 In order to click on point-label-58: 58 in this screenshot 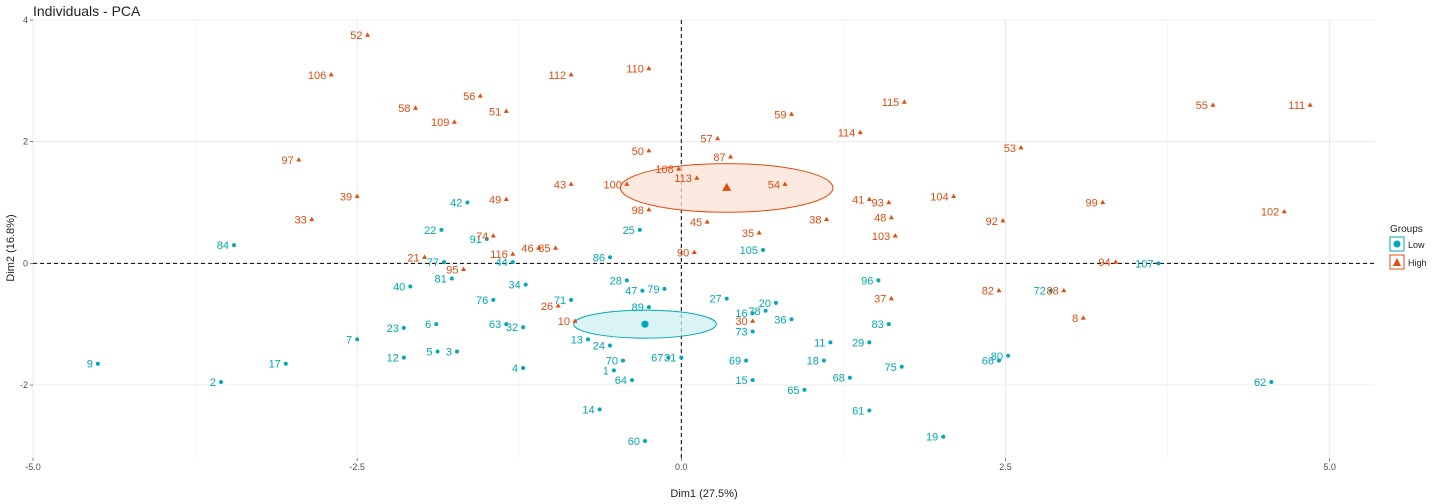, I will do `click(404, 109)`.